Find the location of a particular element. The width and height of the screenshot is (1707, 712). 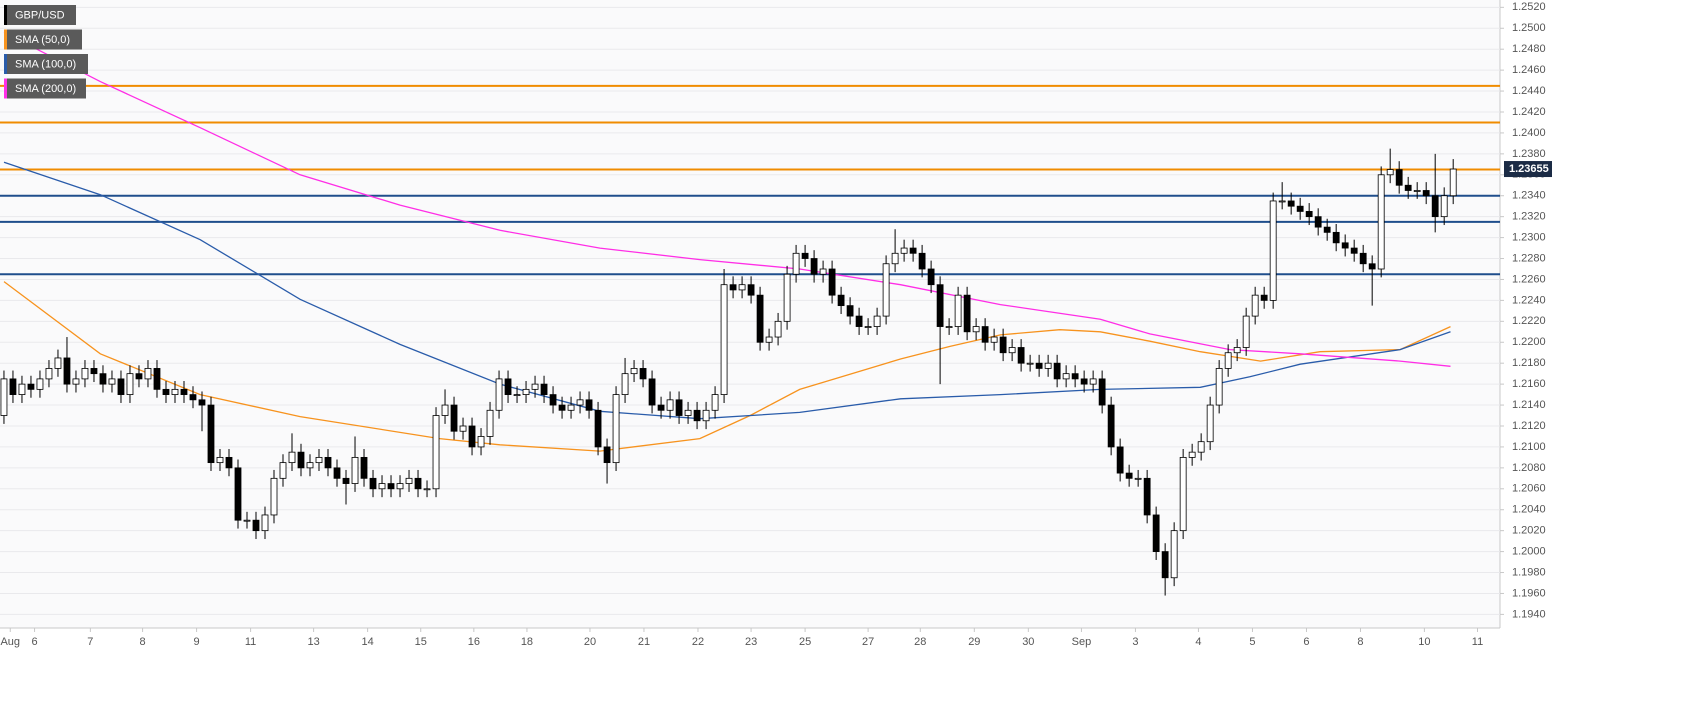

y-tick-label: 1.2460 is located at coordinates (1529, 70).